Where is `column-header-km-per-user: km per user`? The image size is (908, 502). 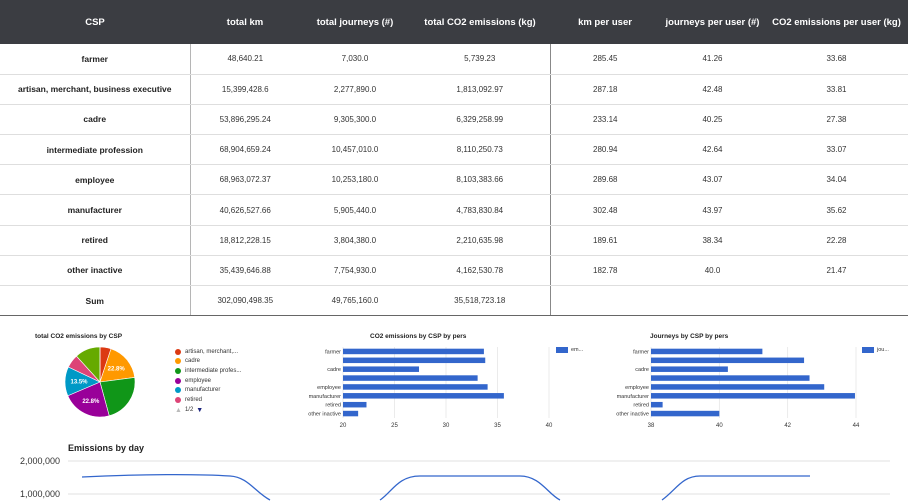 column-header-km-per-user: km per user is located at coordinates (605, 22).